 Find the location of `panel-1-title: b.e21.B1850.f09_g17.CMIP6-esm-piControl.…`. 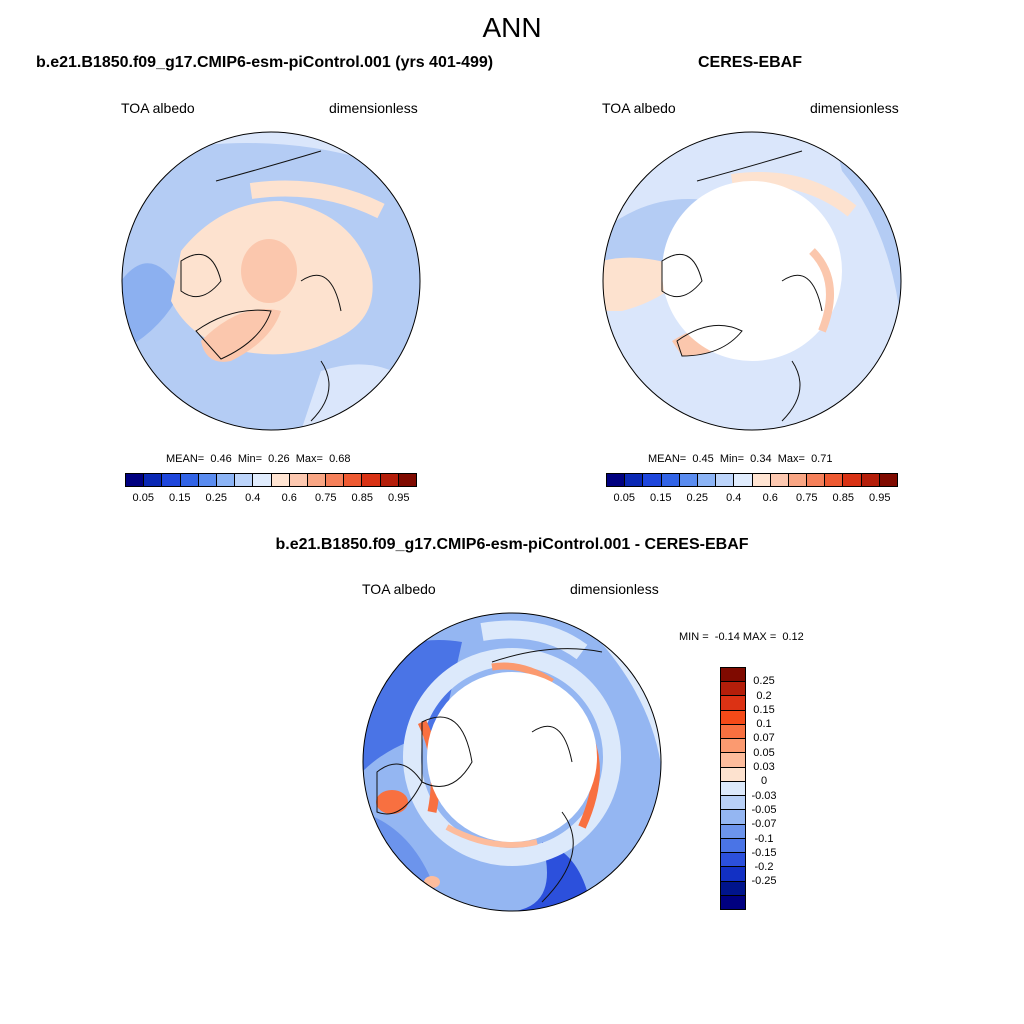

panel-1-title: b.e21.B1850.f09_g17.CMIP6-esm-piControl.… is located at coordinates (265, 62).